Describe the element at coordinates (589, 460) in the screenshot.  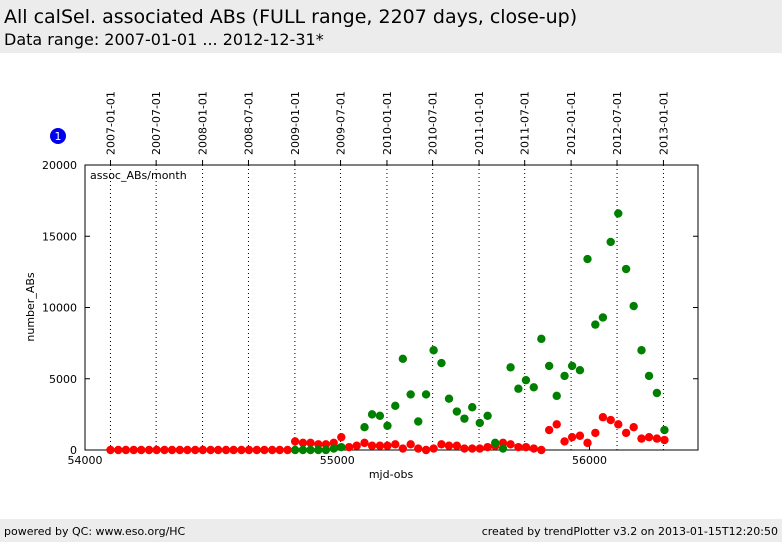
I see `x-tick-label: 56000` at that location.